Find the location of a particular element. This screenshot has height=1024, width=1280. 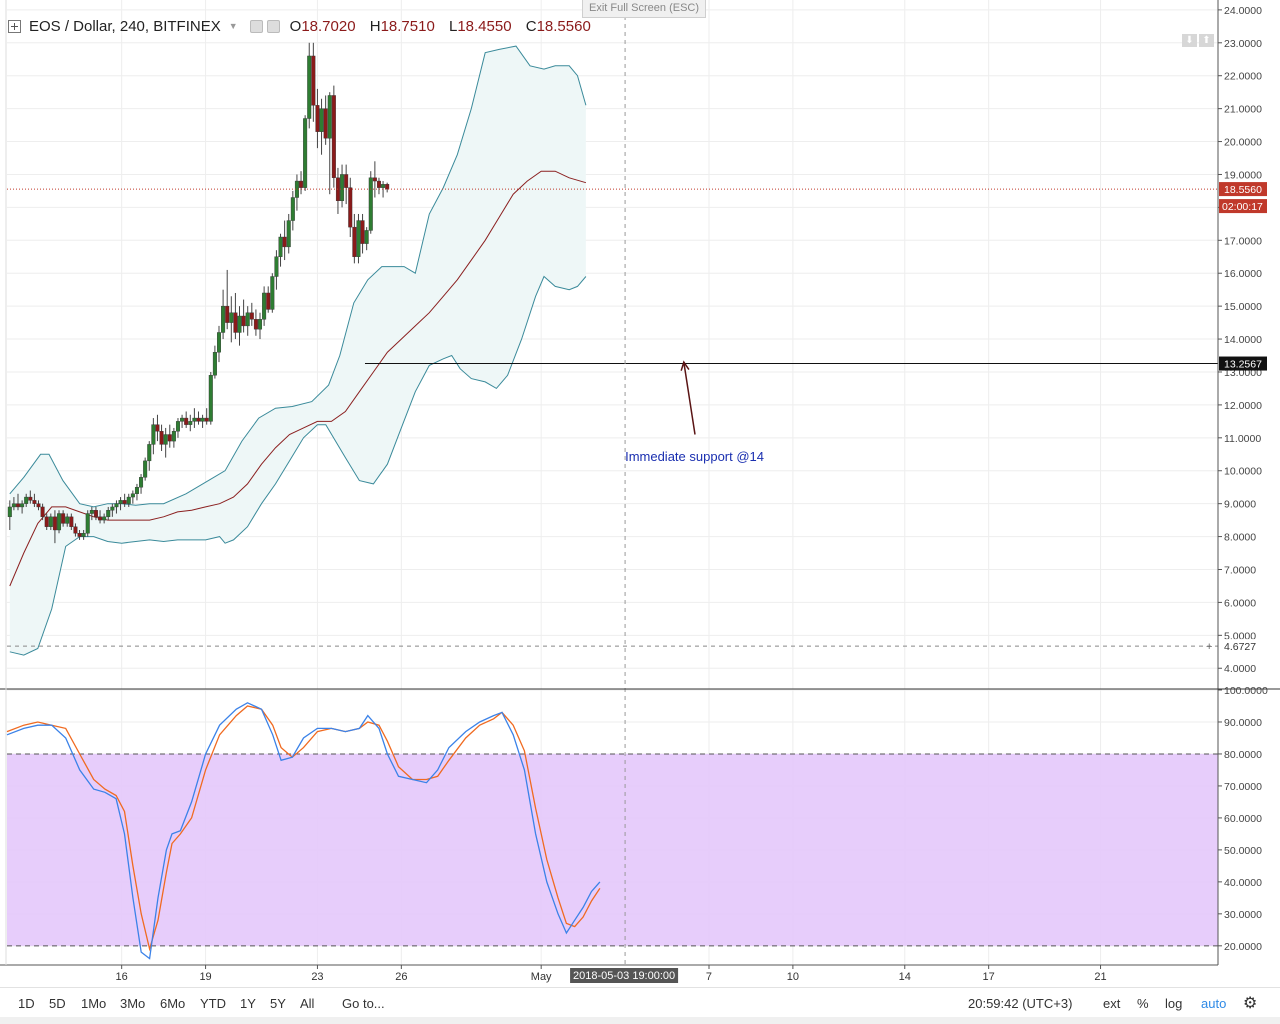

price-tick-label: 4.0000 is located at coordinates (1240, 669).